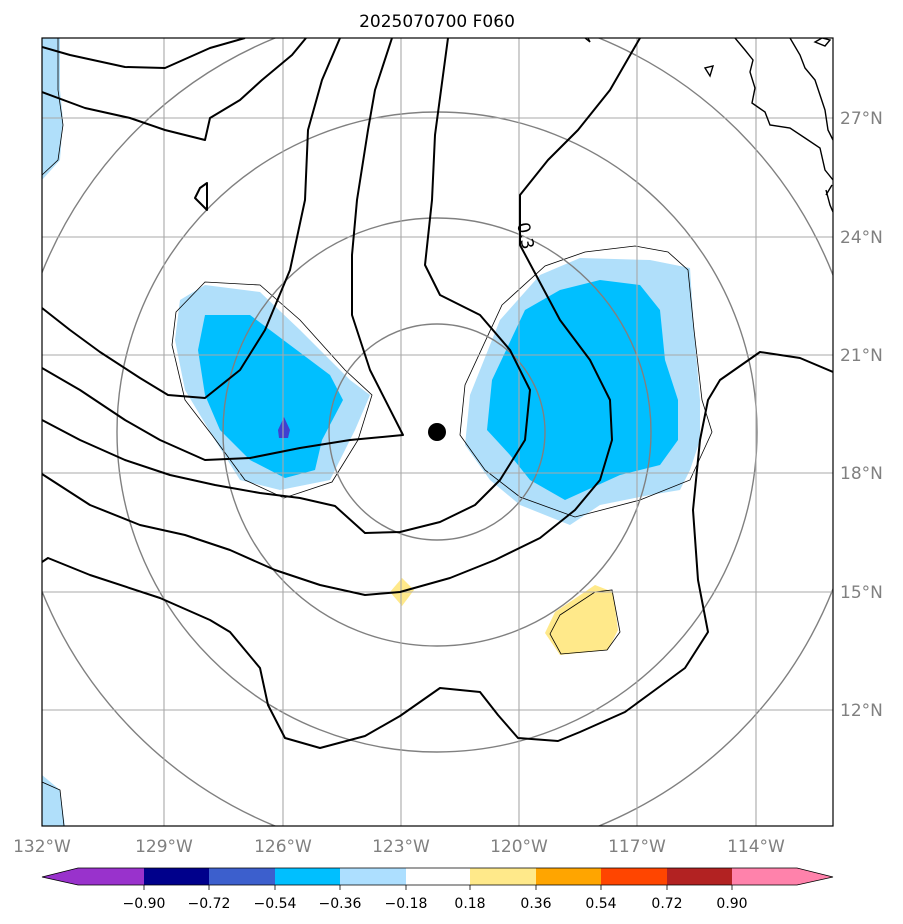  Describe the element at coordinates (861, 415) in the screenshot. I see `latitude-axis: 27°N 24°N 21°N 18°N 15°N 12°N` at that location.